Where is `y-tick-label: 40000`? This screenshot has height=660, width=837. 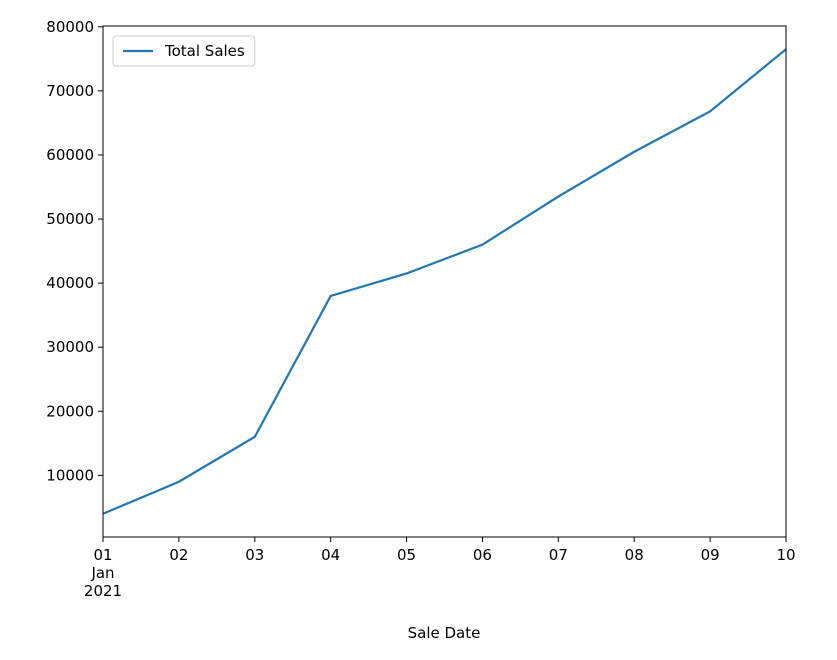
y-tick-label: 40000 is located at coordinates (70, 283).